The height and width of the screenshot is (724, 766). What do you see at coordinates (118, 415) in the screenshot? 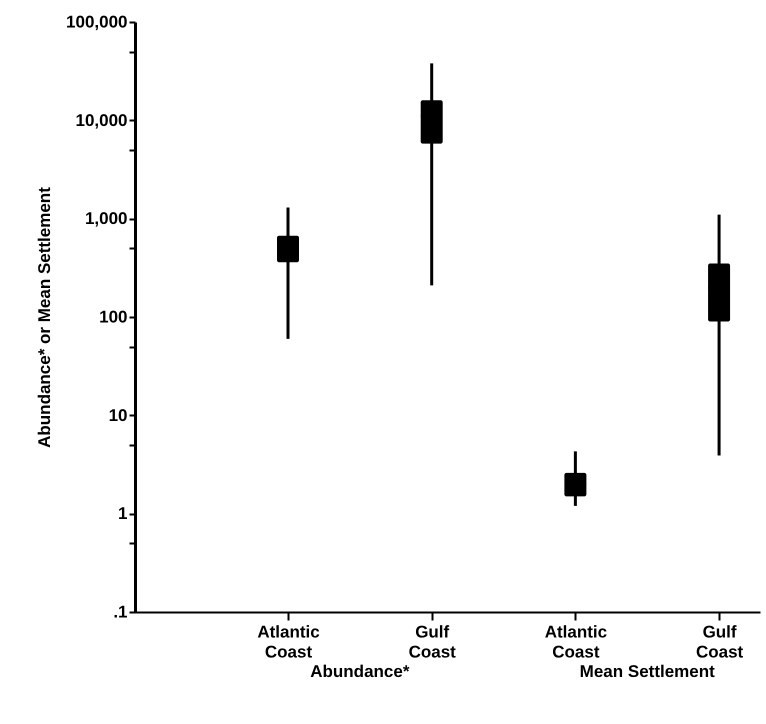
I see `y-tick-label: 10` at bounding box center [118, 415].